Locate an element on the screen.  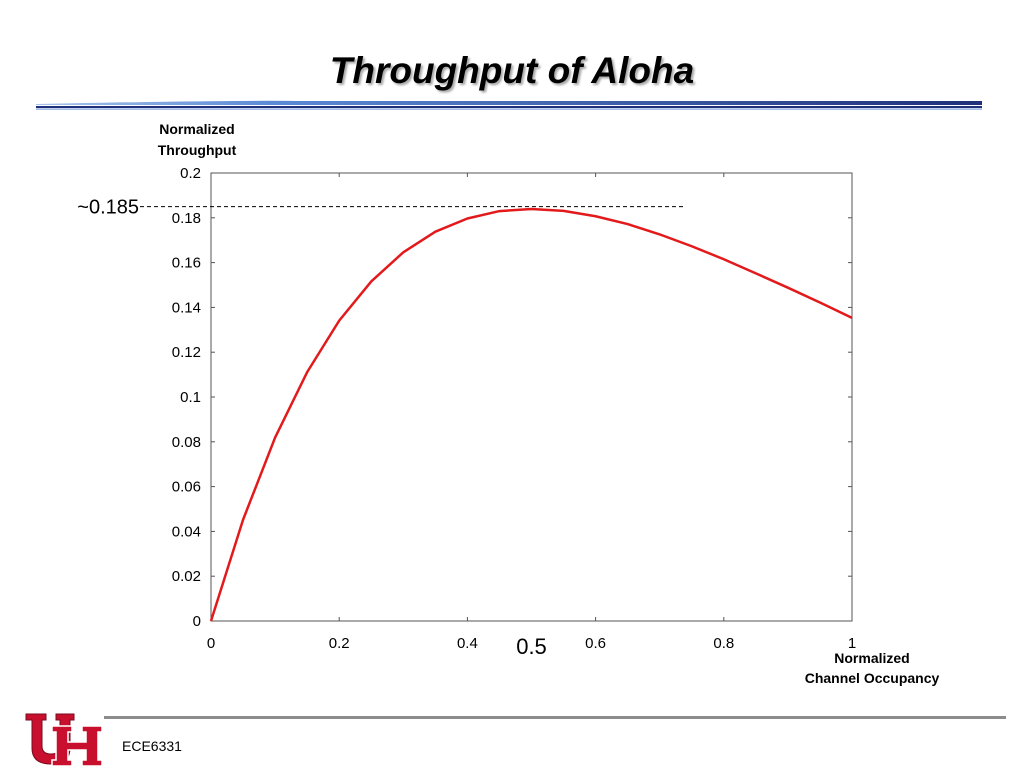
footer-course-code: ECE6331 is located at coordinates (152, 746).